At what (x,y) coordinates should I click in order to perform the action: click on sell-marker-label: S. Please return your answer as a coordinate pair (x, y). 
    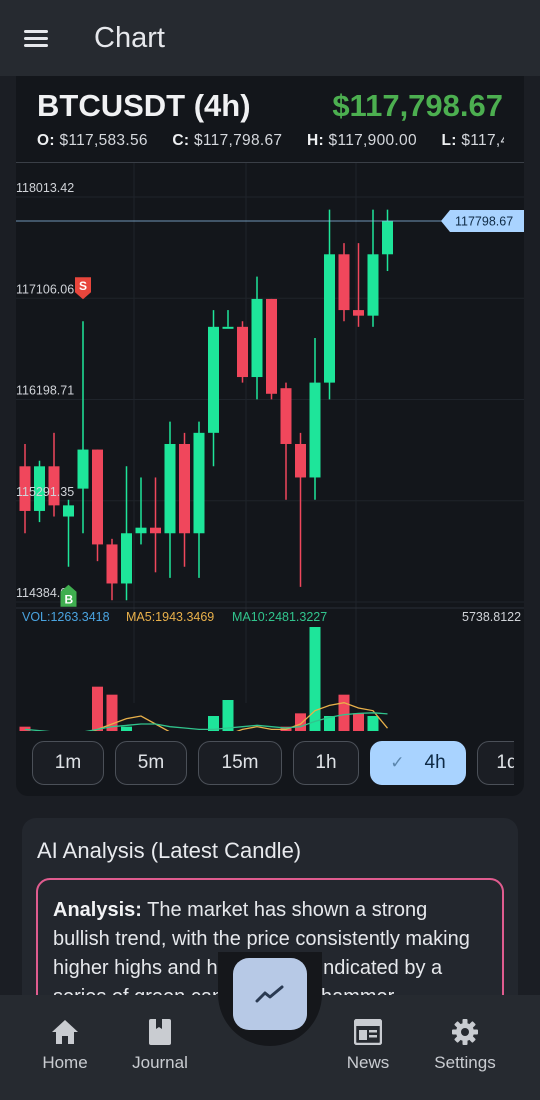
    Looking at the image, I should click on (83, 286).